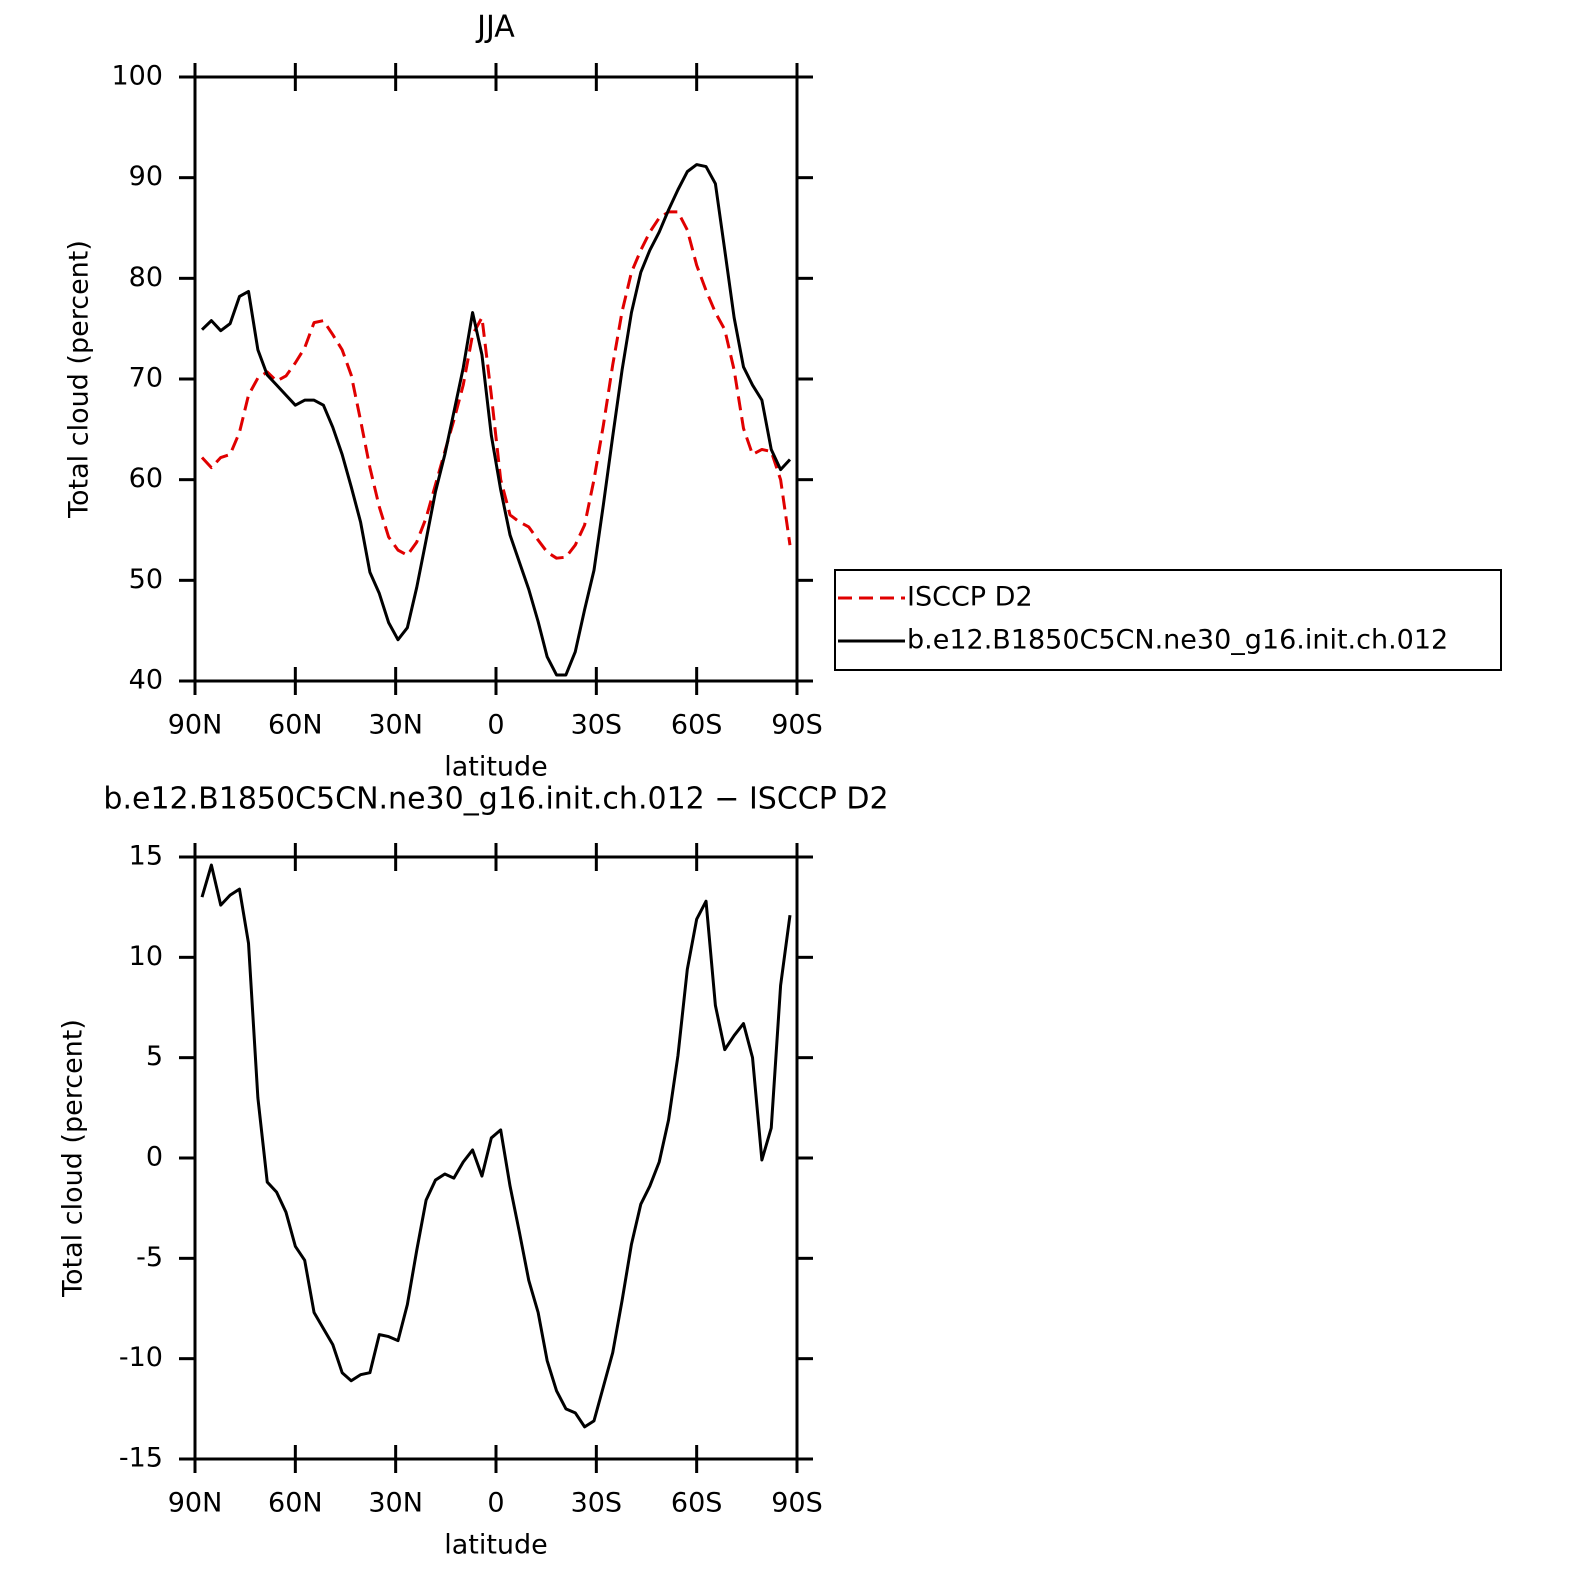  What do you see at coordinates (1177, 640) in the screenshot?
I see `legend-label: b.e12.B1850C5CN.ne30_g16.init.ch.012` at bounding box center [1177, 640].